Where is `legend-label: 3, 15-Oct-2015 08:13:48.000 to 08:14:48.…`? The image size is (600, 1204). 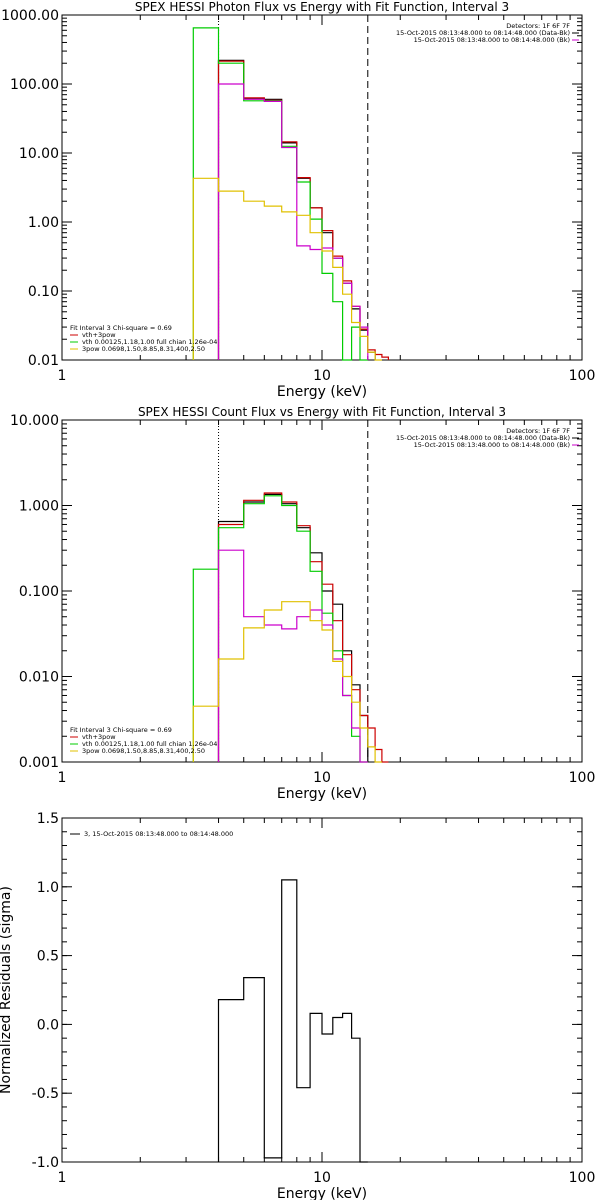 legend-label: 3, 15-Oct-2015 08:13:48.000 to 08:14:48.… is located at coordinates (158, 834).